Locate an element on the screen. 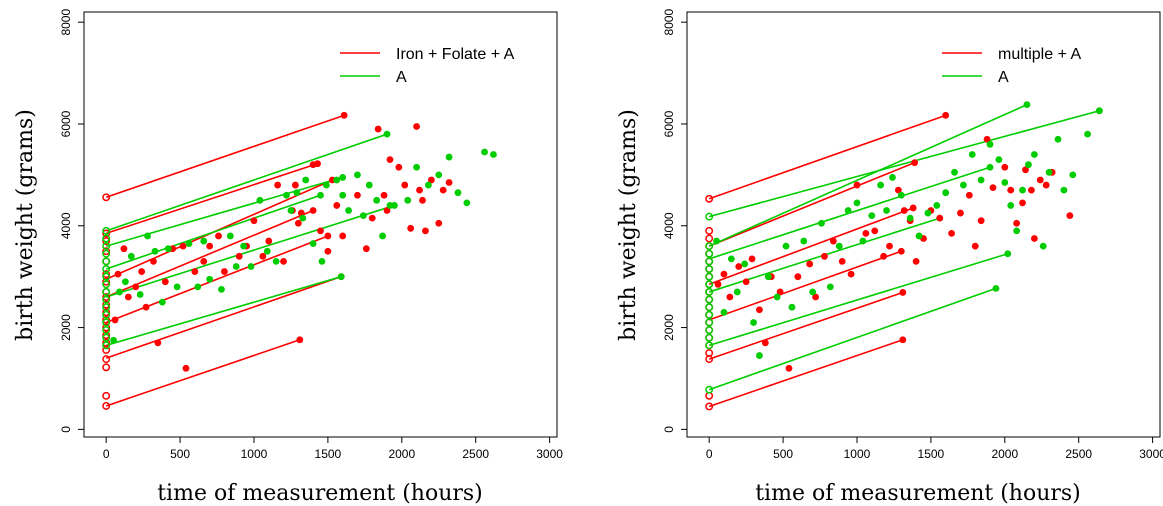 Image resolution: width=1163 pixels, height=506 pixels. left-x-axis: 0 500 1000 1500 2000 2500 3000 is located at coordinates (333, 448).